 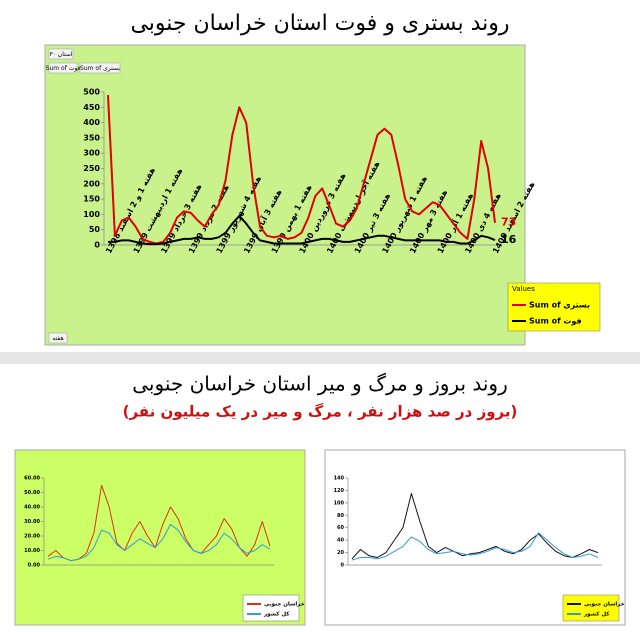 What do you see at coordinates (91, 168) in the screenshot?
I see `y-tick-label: 250` at bounding box center [91, 168].